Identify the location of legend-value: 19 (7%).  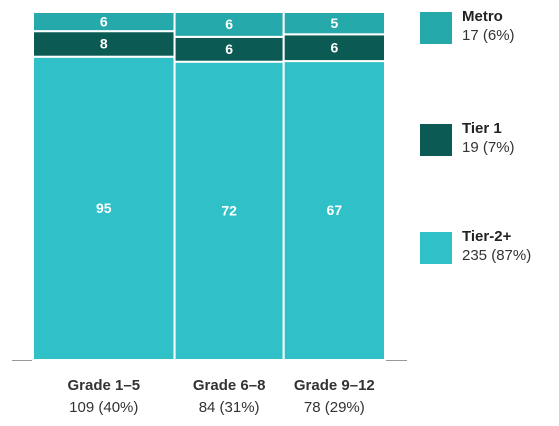
(488, 147).